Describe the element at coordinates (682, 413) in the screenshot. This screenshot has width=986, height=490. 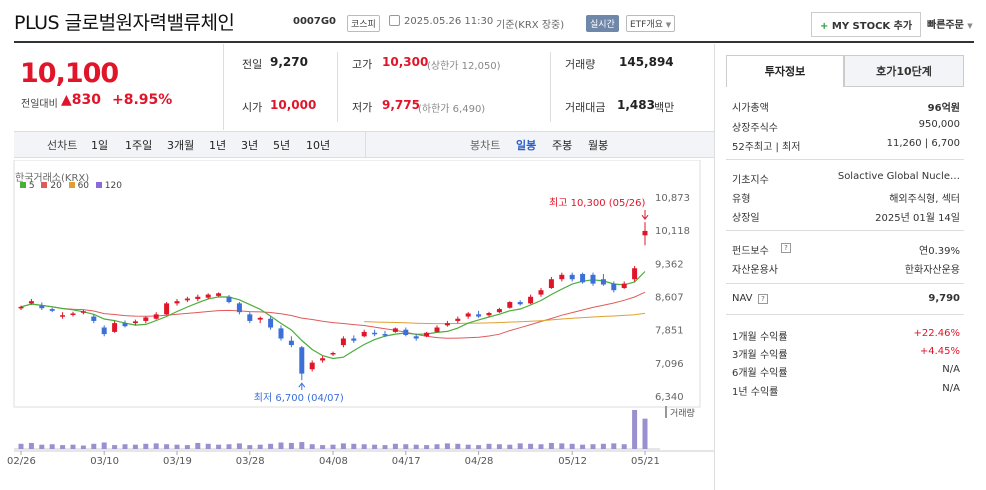
I see `volume-label: 거래량` at that location.